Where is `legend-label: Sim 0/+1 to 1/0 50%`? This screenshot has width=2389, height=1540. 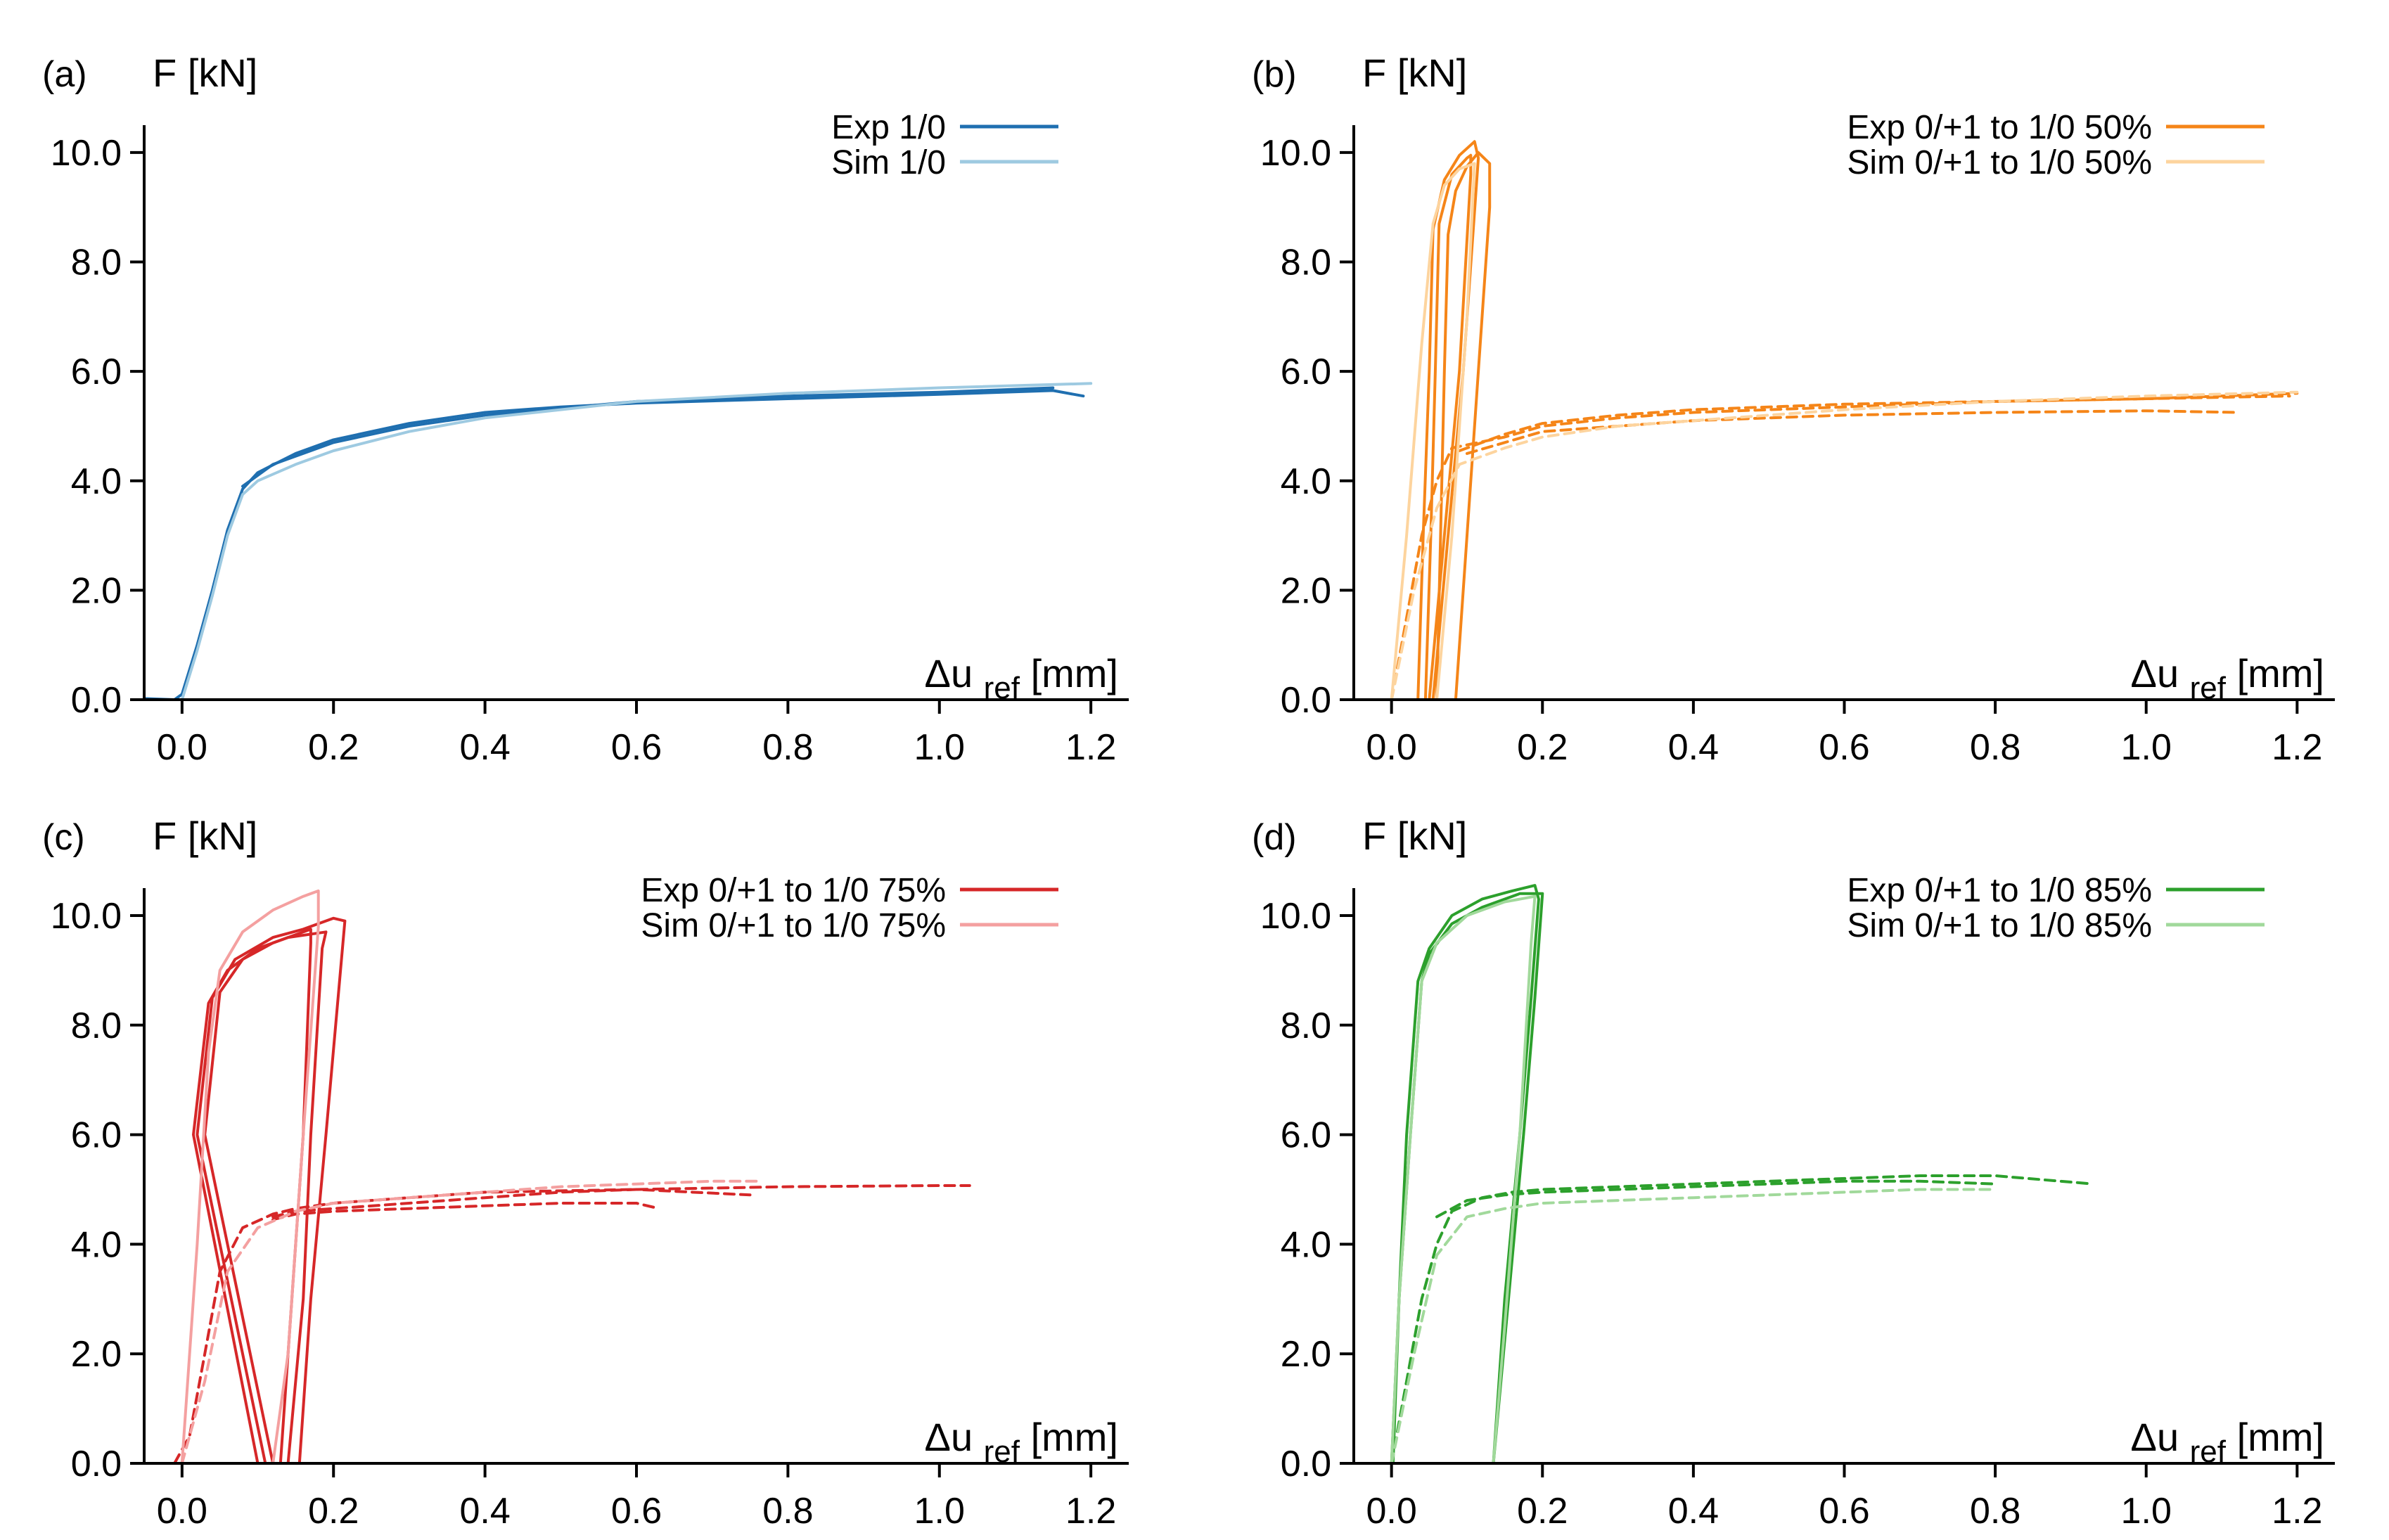 legend-label: Sim 0/+1 to 1/0 50% is located at coordinates (1999, 162).